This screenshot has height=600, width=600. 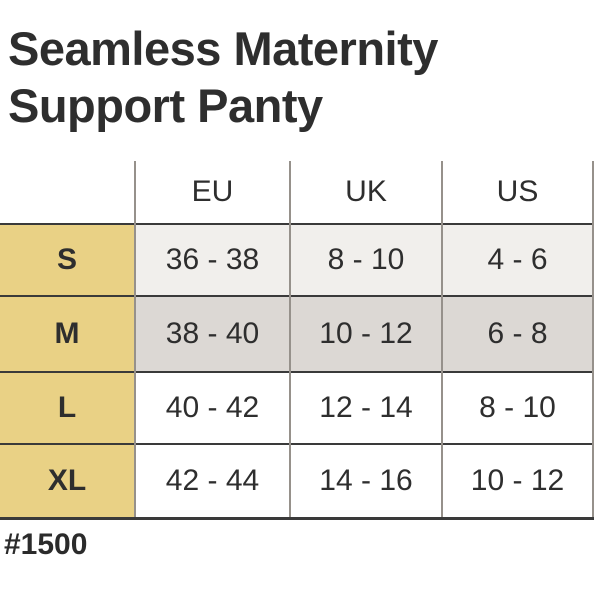 I want to click on size-value-cell: 42 - 44, so click(x=212, y=481).